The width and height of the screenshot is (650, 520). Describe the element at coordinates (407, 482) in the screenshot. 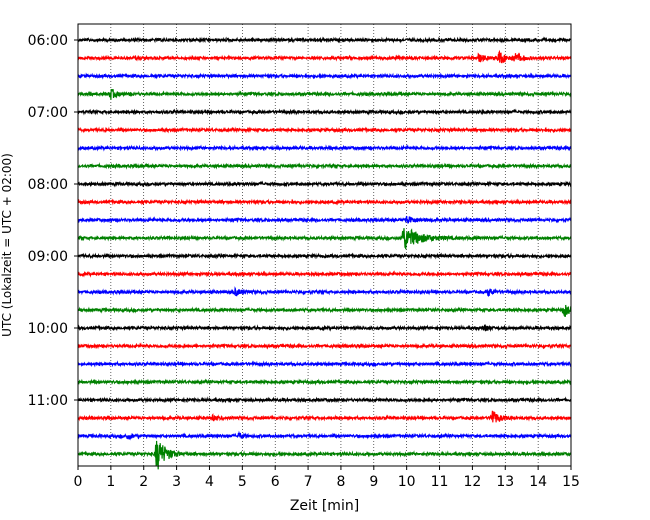

I see `x-tick-label: 10` at that location.